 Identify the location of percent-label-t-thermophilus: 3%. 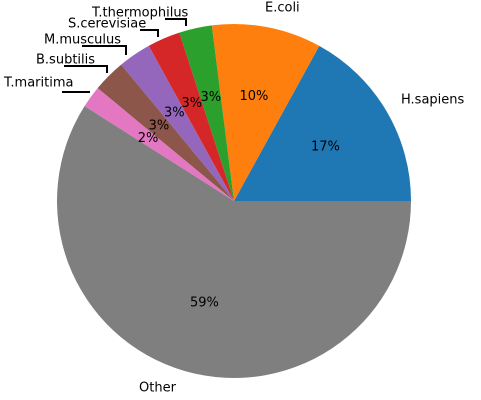
(210, 97).